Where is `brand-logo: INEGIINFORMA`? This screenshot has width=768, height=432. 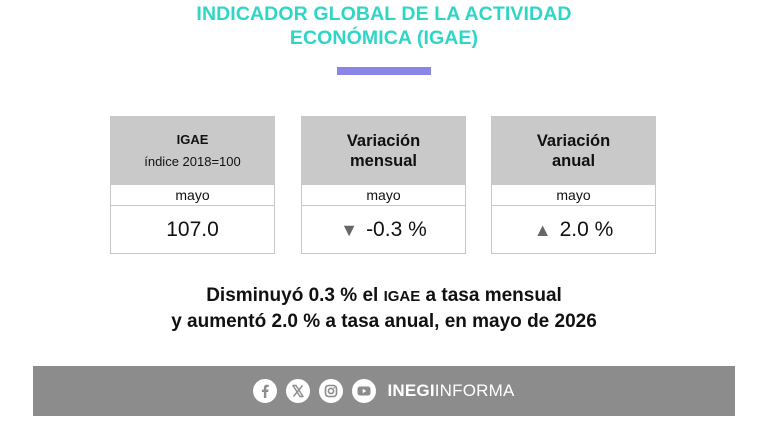 brand-logo: INEGIINFORMA is located at coordinates (450, 391).